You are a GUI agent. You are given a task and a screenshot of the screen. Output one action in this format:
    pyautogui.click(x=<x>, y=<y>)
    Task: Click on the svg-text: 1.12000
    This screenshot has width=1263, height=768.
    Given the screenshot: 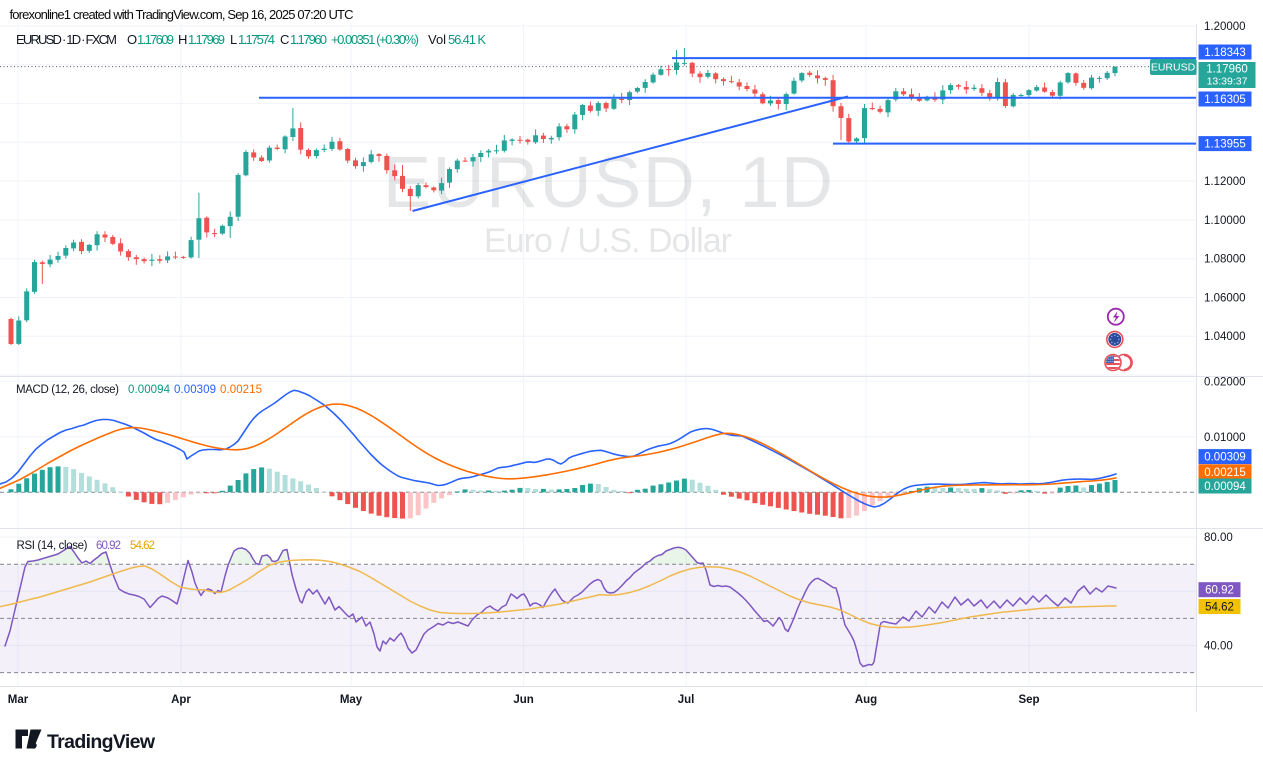 What is the action you would take?
    pyautogui.click(x=1225, y=182)
    